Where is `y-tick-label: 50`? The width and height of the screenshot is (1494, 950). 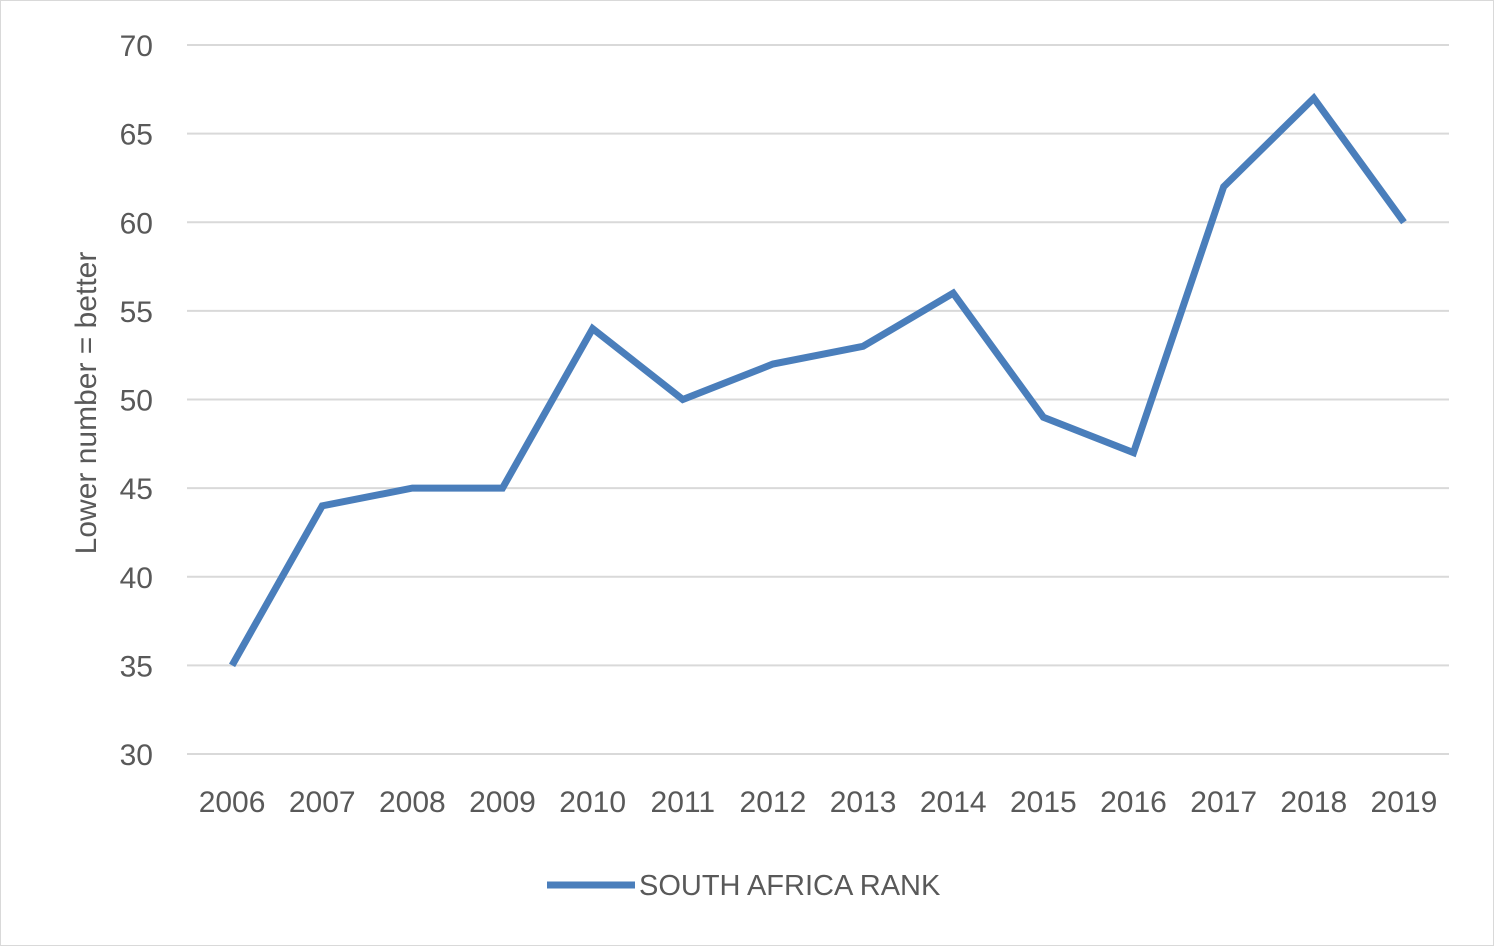 y-tick-label: 50 is located at coordinates (136, 401).